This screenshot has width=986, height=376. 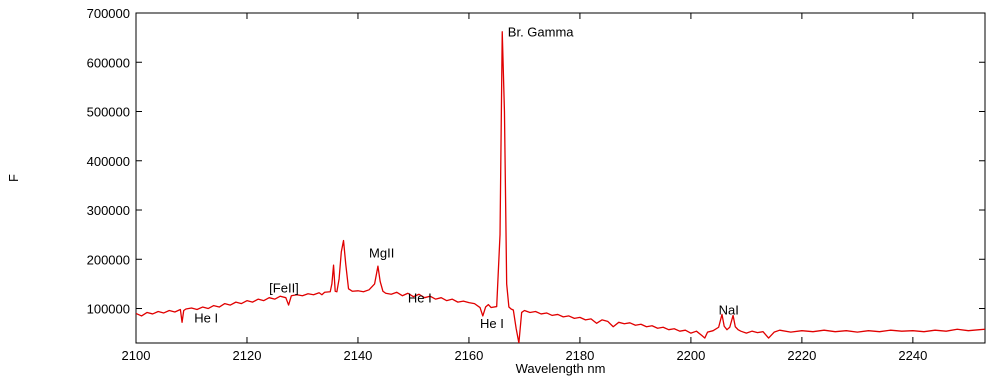 What do you see at coordinates (108, 210) in the screenshot?
I see `y-tick-label: 300000` at bounding box center [108, 210].